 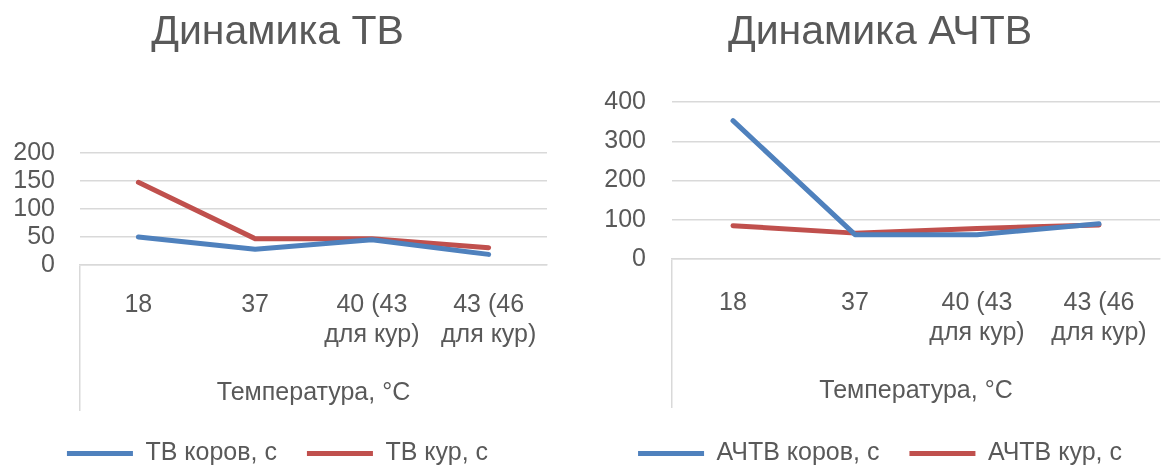 I want to click on y-tick-label: 300, so click(x=625, y=139).